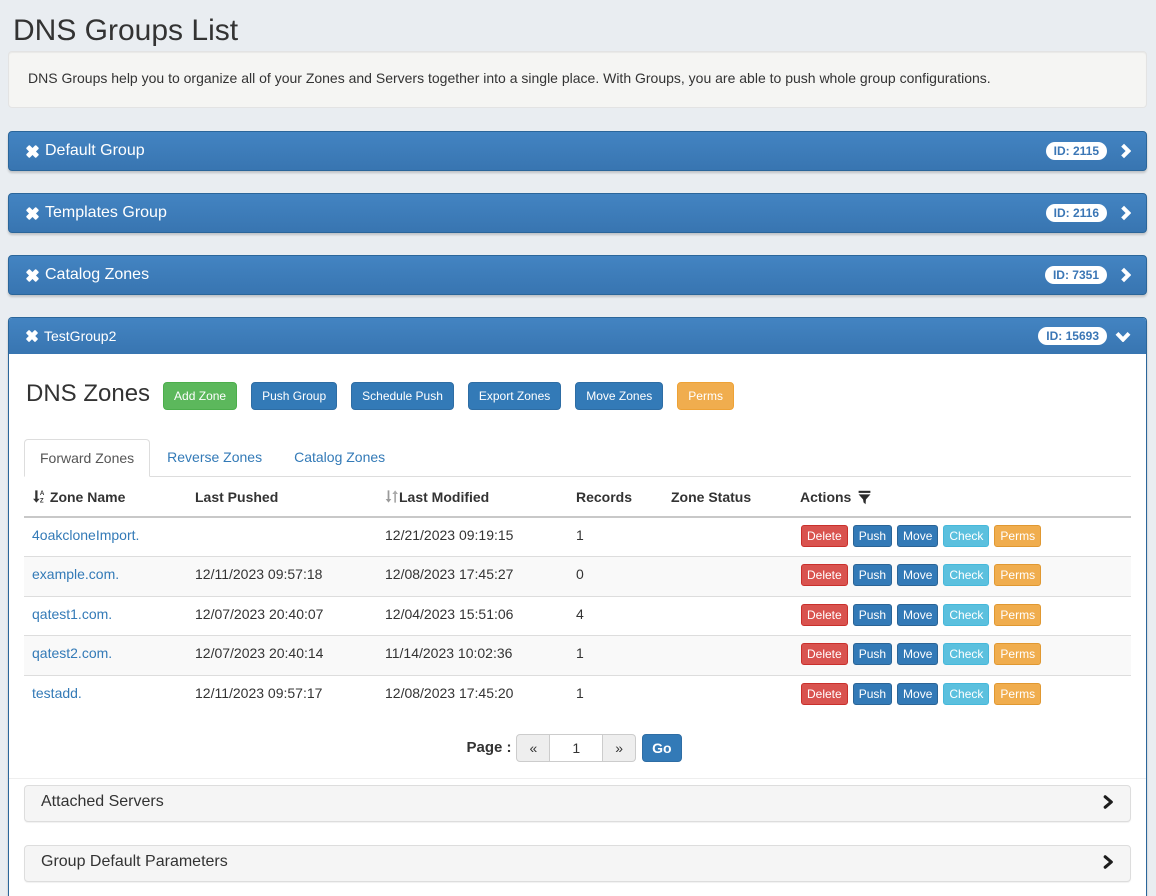 This screenshot has height=896, width=1156. I want to click on svg-text: Z, so click(42, 501).